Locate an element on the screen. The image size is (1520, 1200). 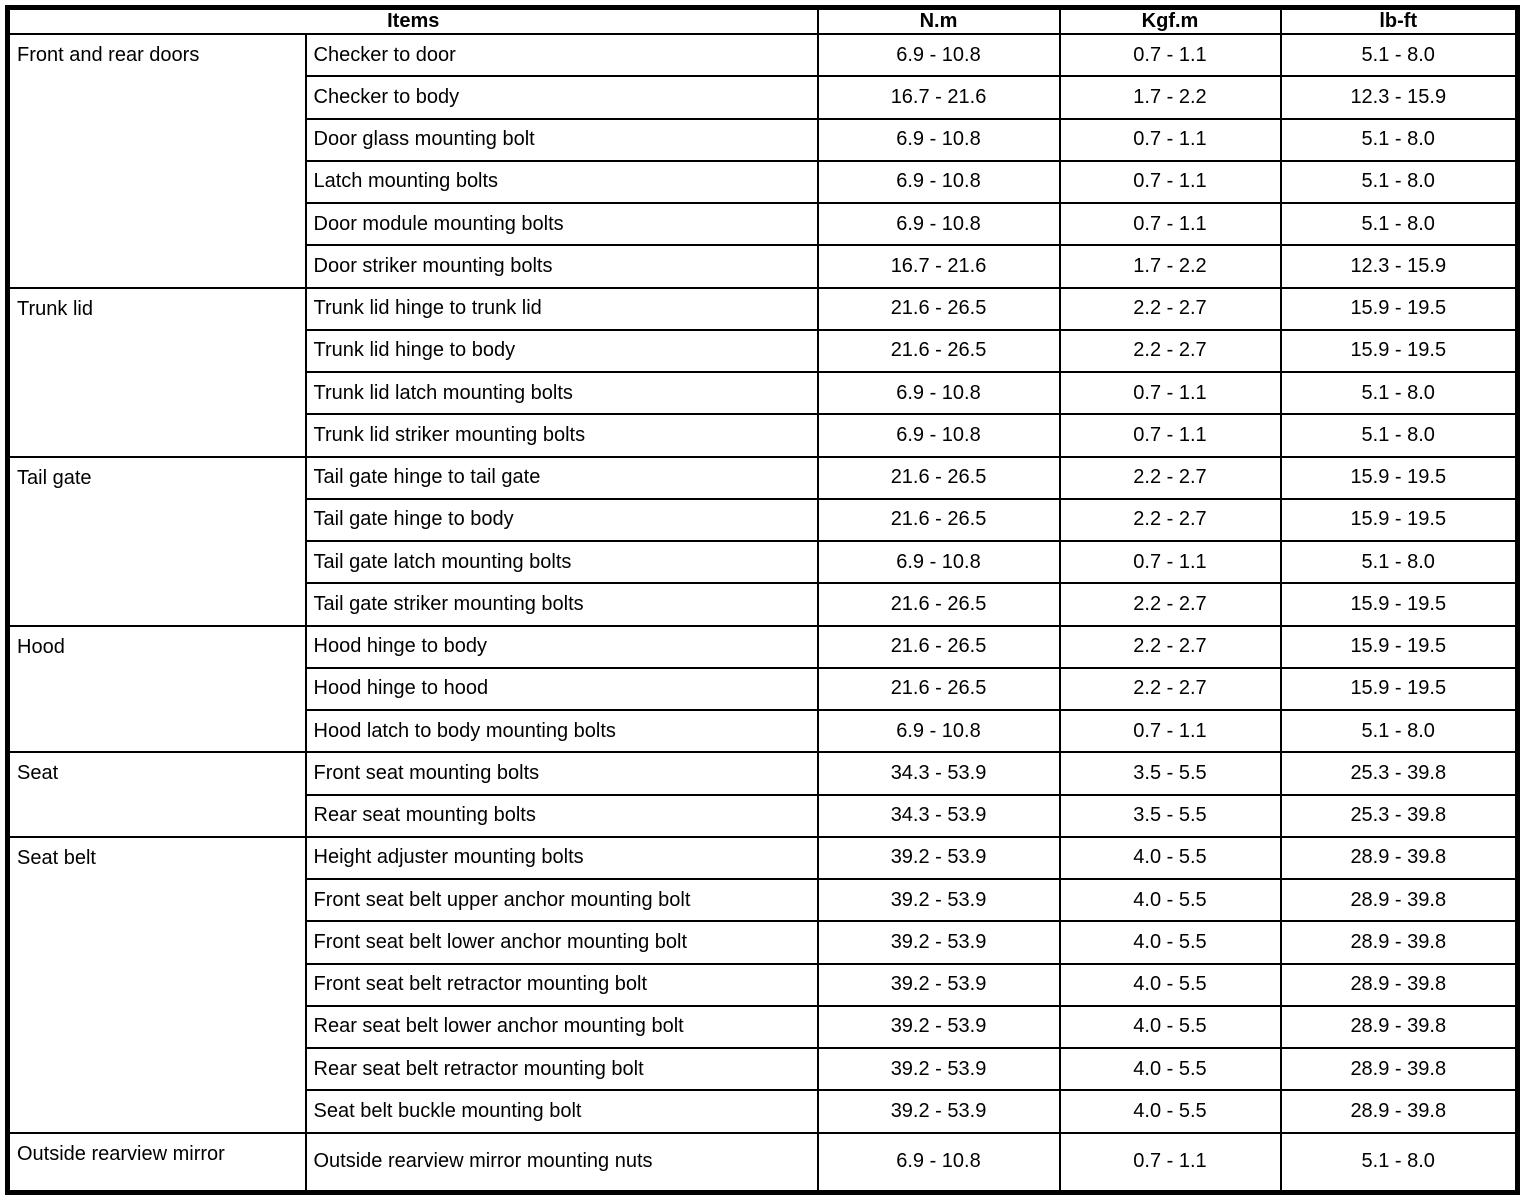
item-cell: Front seat mounting bolts is located at coordinates (561, 773).